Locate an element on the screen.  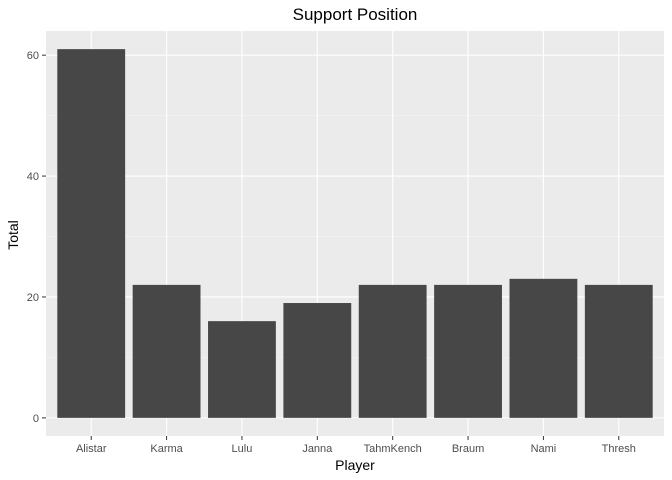
x-tick-label: Alistar is located at coordinates (91, 449).